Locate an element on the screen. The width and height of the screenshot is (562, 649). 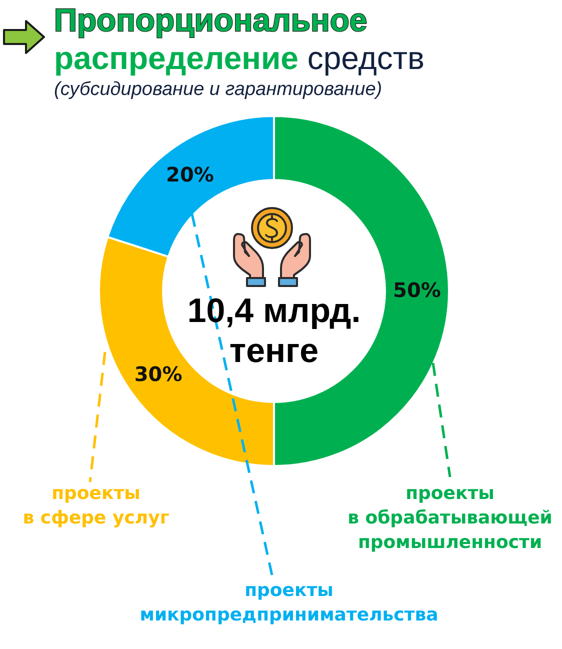
data-label: 50% is located at coordinates (417, 290).